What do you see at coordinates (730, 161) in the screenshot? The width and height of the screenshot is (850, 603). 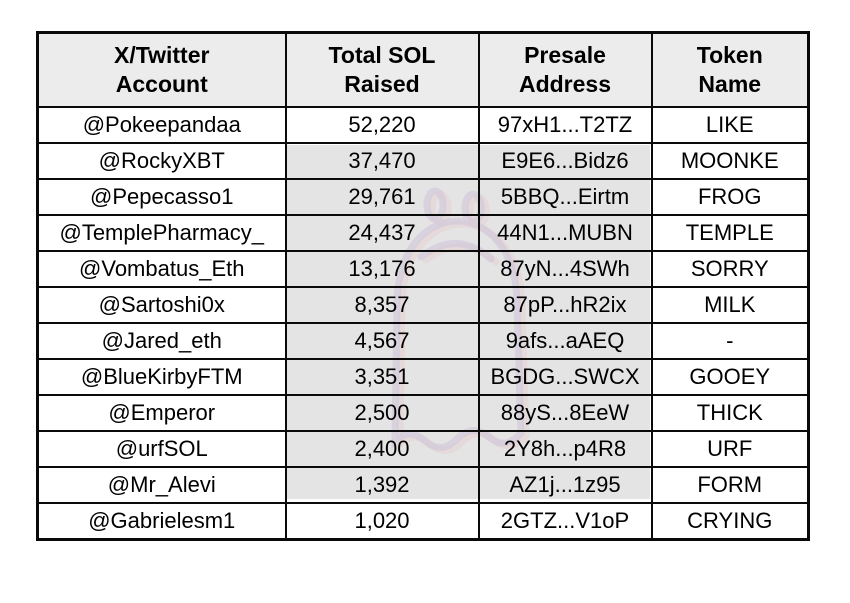 I see `cell-token-name: MOONKE` at bounding box center [730, 161].